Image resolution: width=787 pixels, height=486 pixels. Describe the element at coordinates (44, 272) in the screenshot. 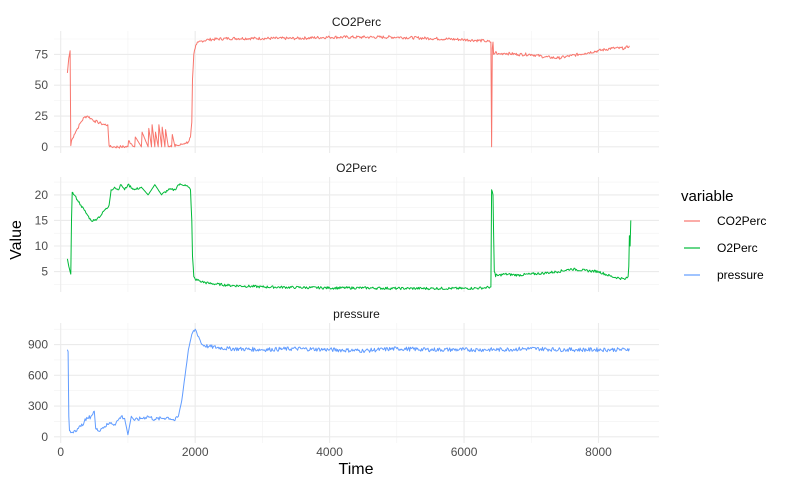

I see `y-tick-label: 5` at that location.